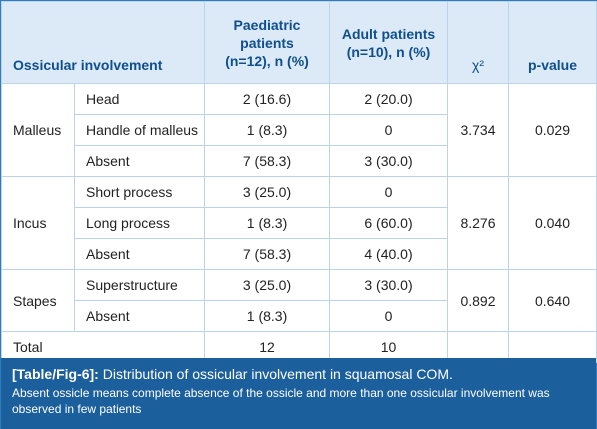 Image resolution: width=597 pixels, height=429 pixels. What do you see at coordinates (388, 99) in the screenshot?
I see `adult-cell: 2 (20.0)` at bounding box center [388, 99].